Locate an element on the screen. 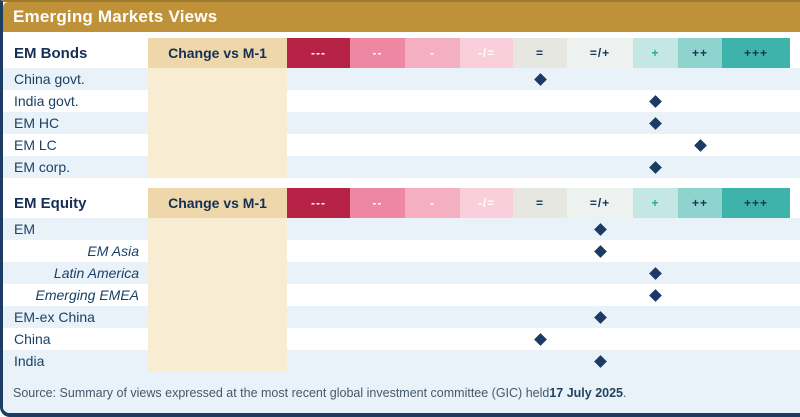  scale-header-cell--: = is located at coordinates (540, 203).